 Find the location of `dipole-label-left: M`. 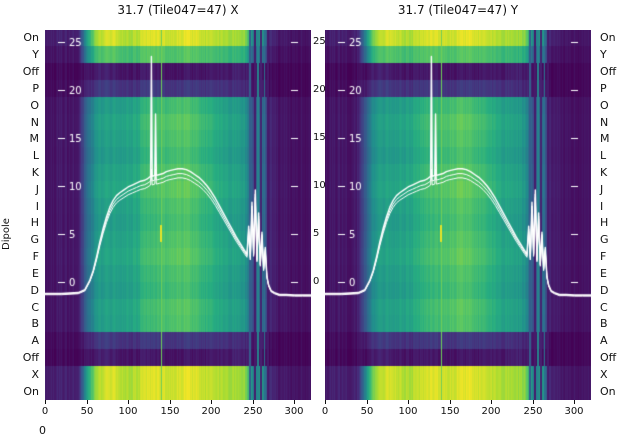

dipole-label-left: M is located at coordinates (34, 139).